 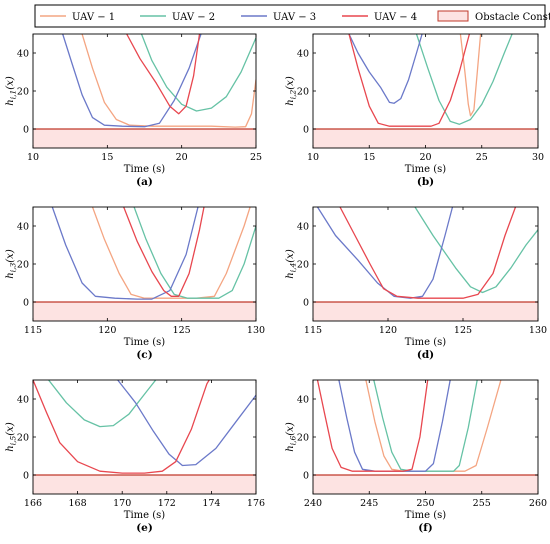 What do you see at coordinates (425, 182) in the screenshot?
I see `panel-label: (b)` at bounding box center [425, 182].